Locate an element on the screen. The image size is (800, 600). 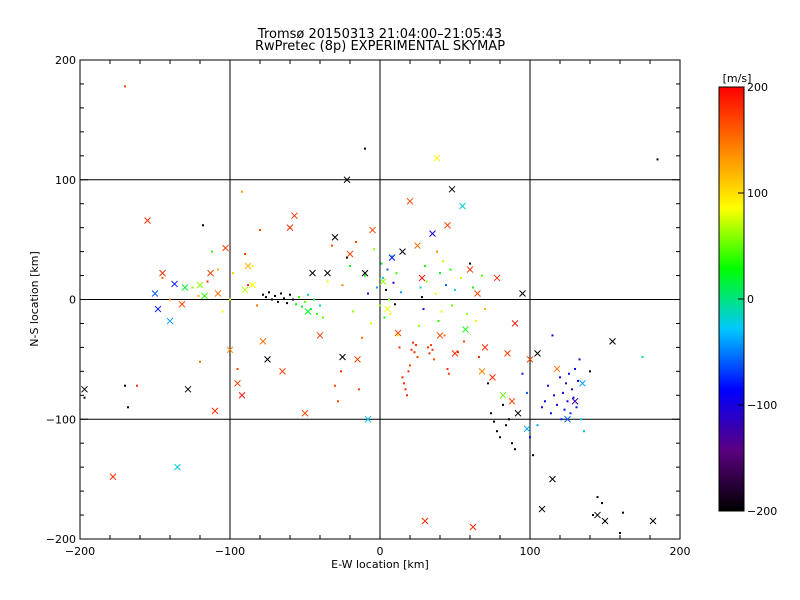
x-tick-label: 100 is located at coordinates (530, 551).